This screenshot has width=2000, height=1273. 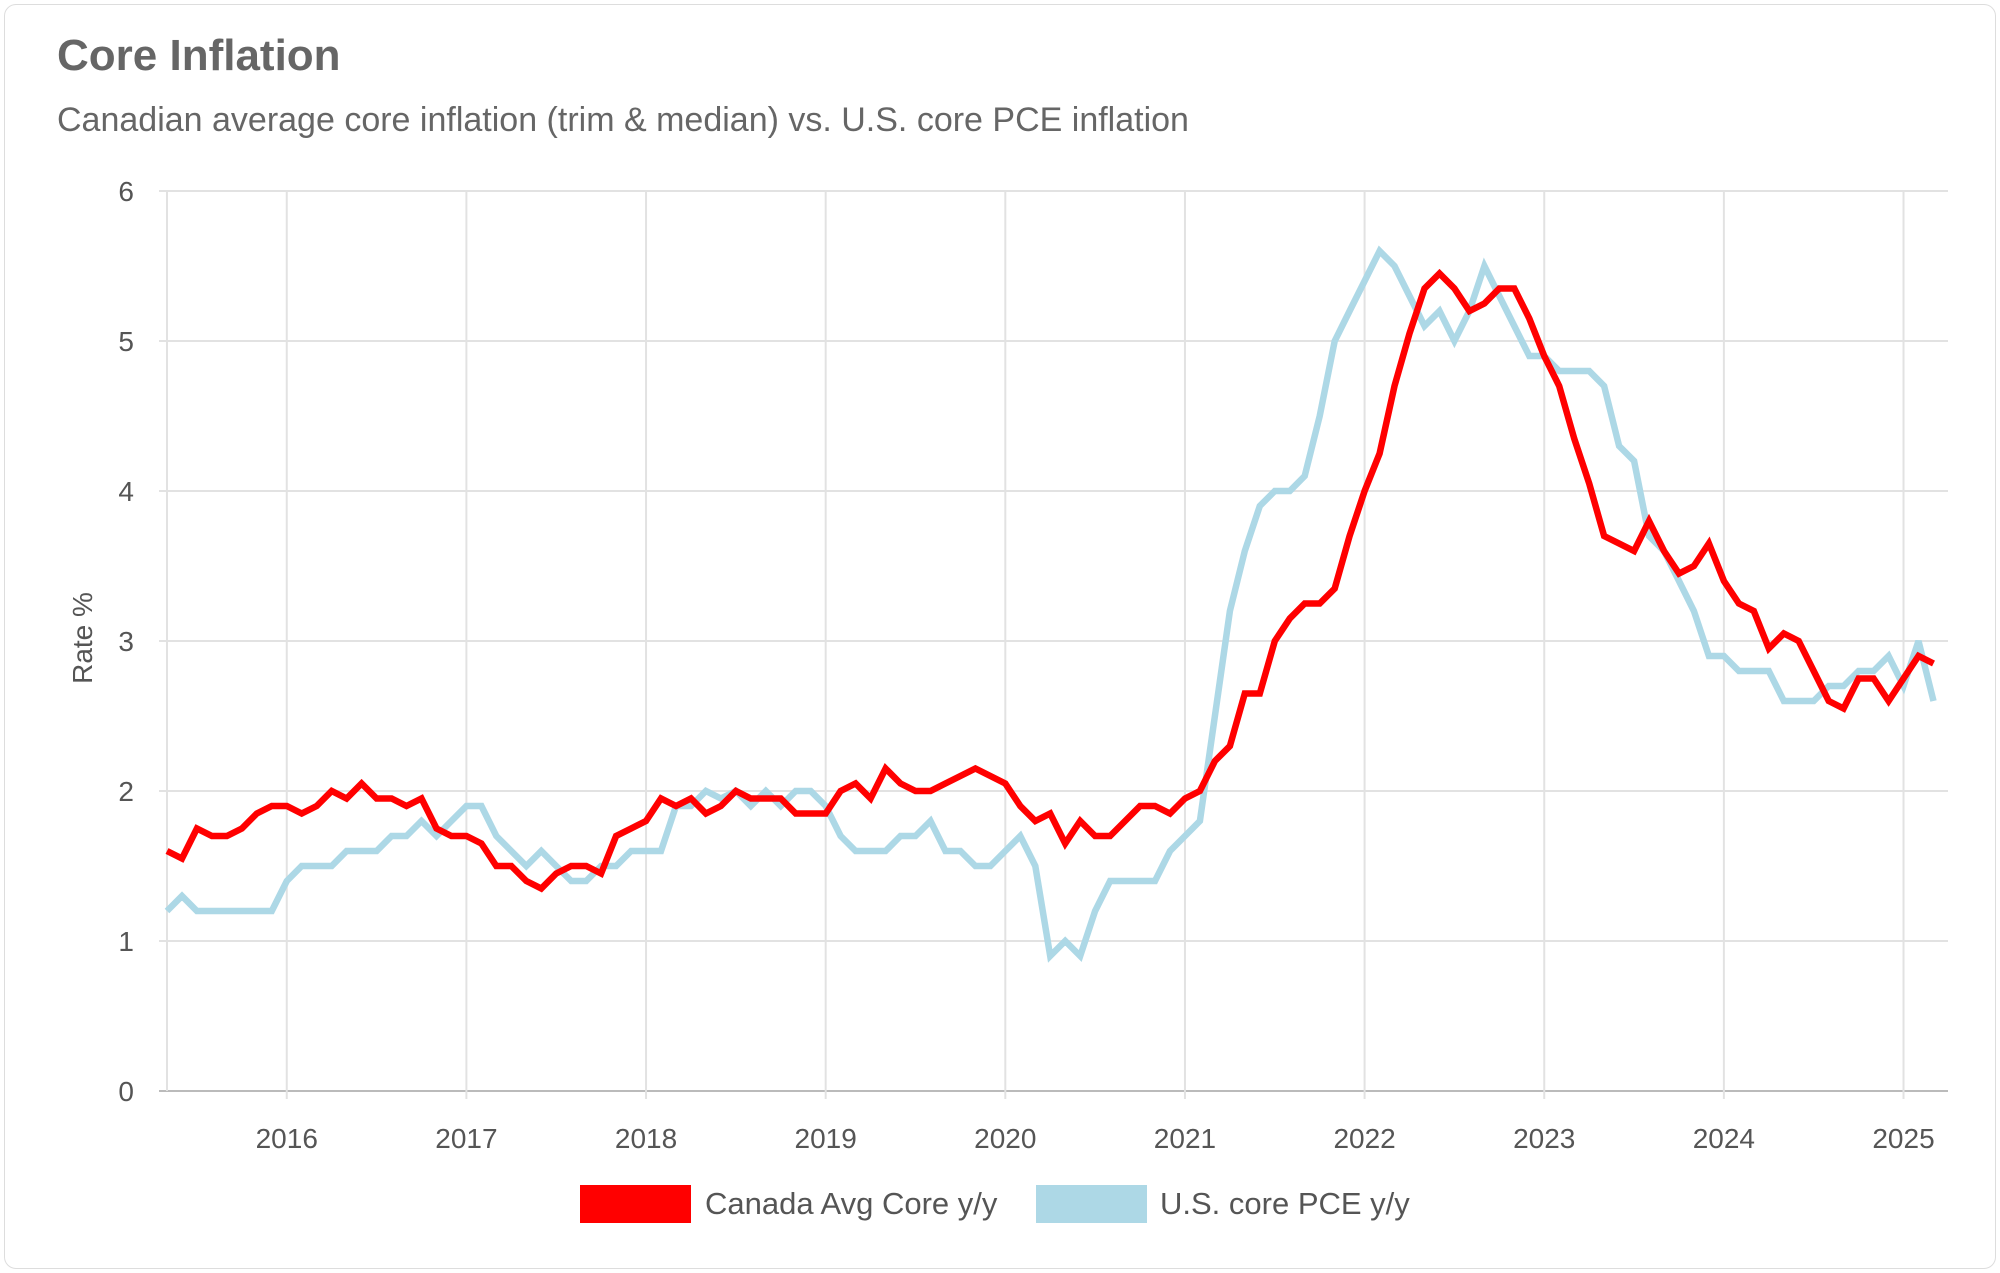 What do you see at coordinates (466, 1138) in the screenshot?
I see `x-tick-label: 2017` at bounding box center [466, 1138].